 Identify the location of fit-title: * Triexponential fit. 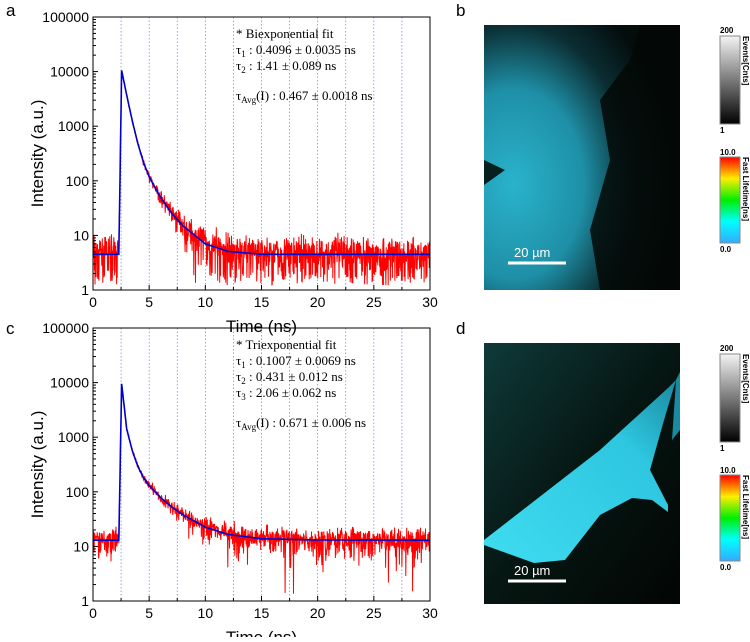
(286, 344).